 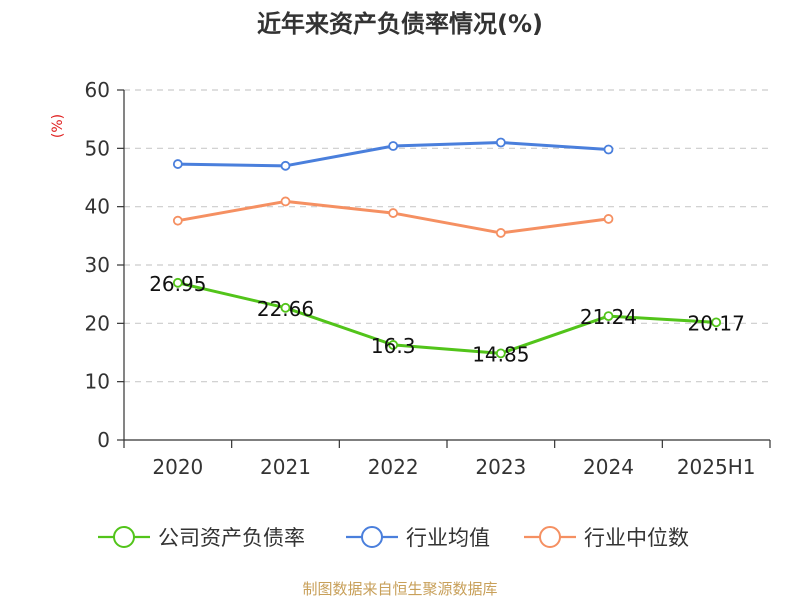 I want to click on data-labels: 26.95 22.66 16.3 14.85 21.24 20.17, so click(x=447, y=319).